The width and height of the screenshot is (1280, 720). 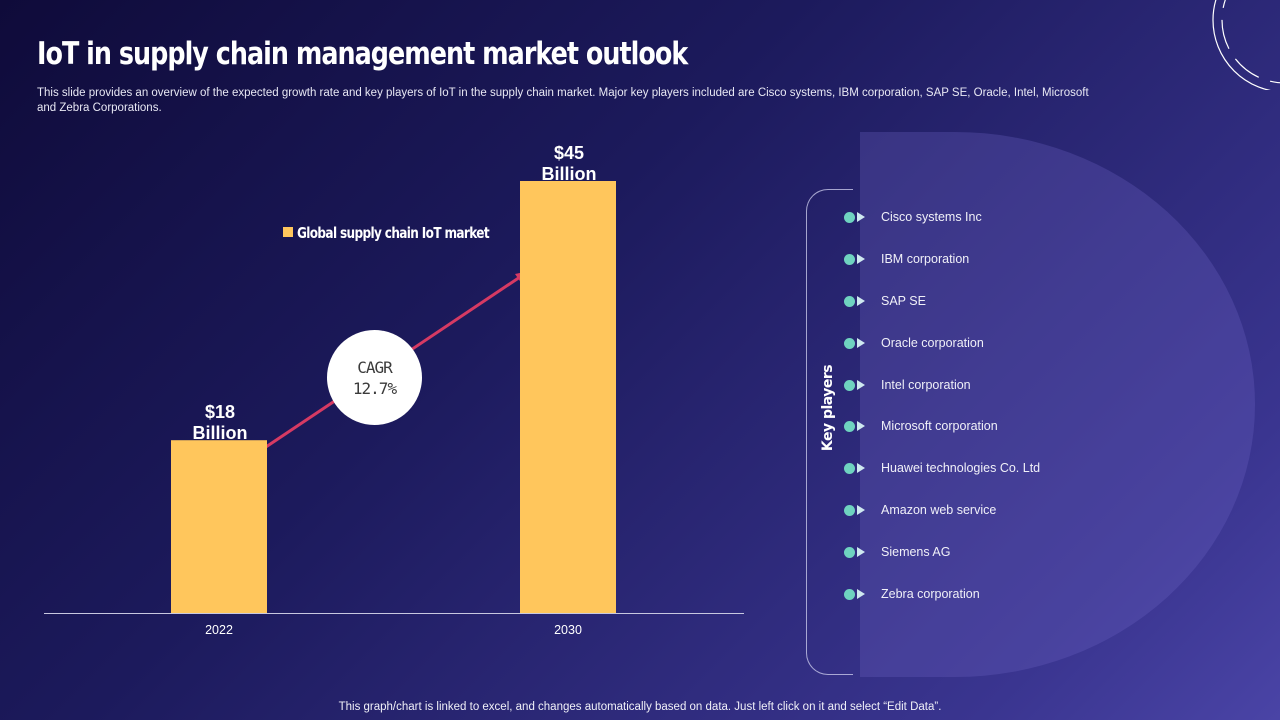 I want to click on data-label-value: $45, so click(x=569, y=153).